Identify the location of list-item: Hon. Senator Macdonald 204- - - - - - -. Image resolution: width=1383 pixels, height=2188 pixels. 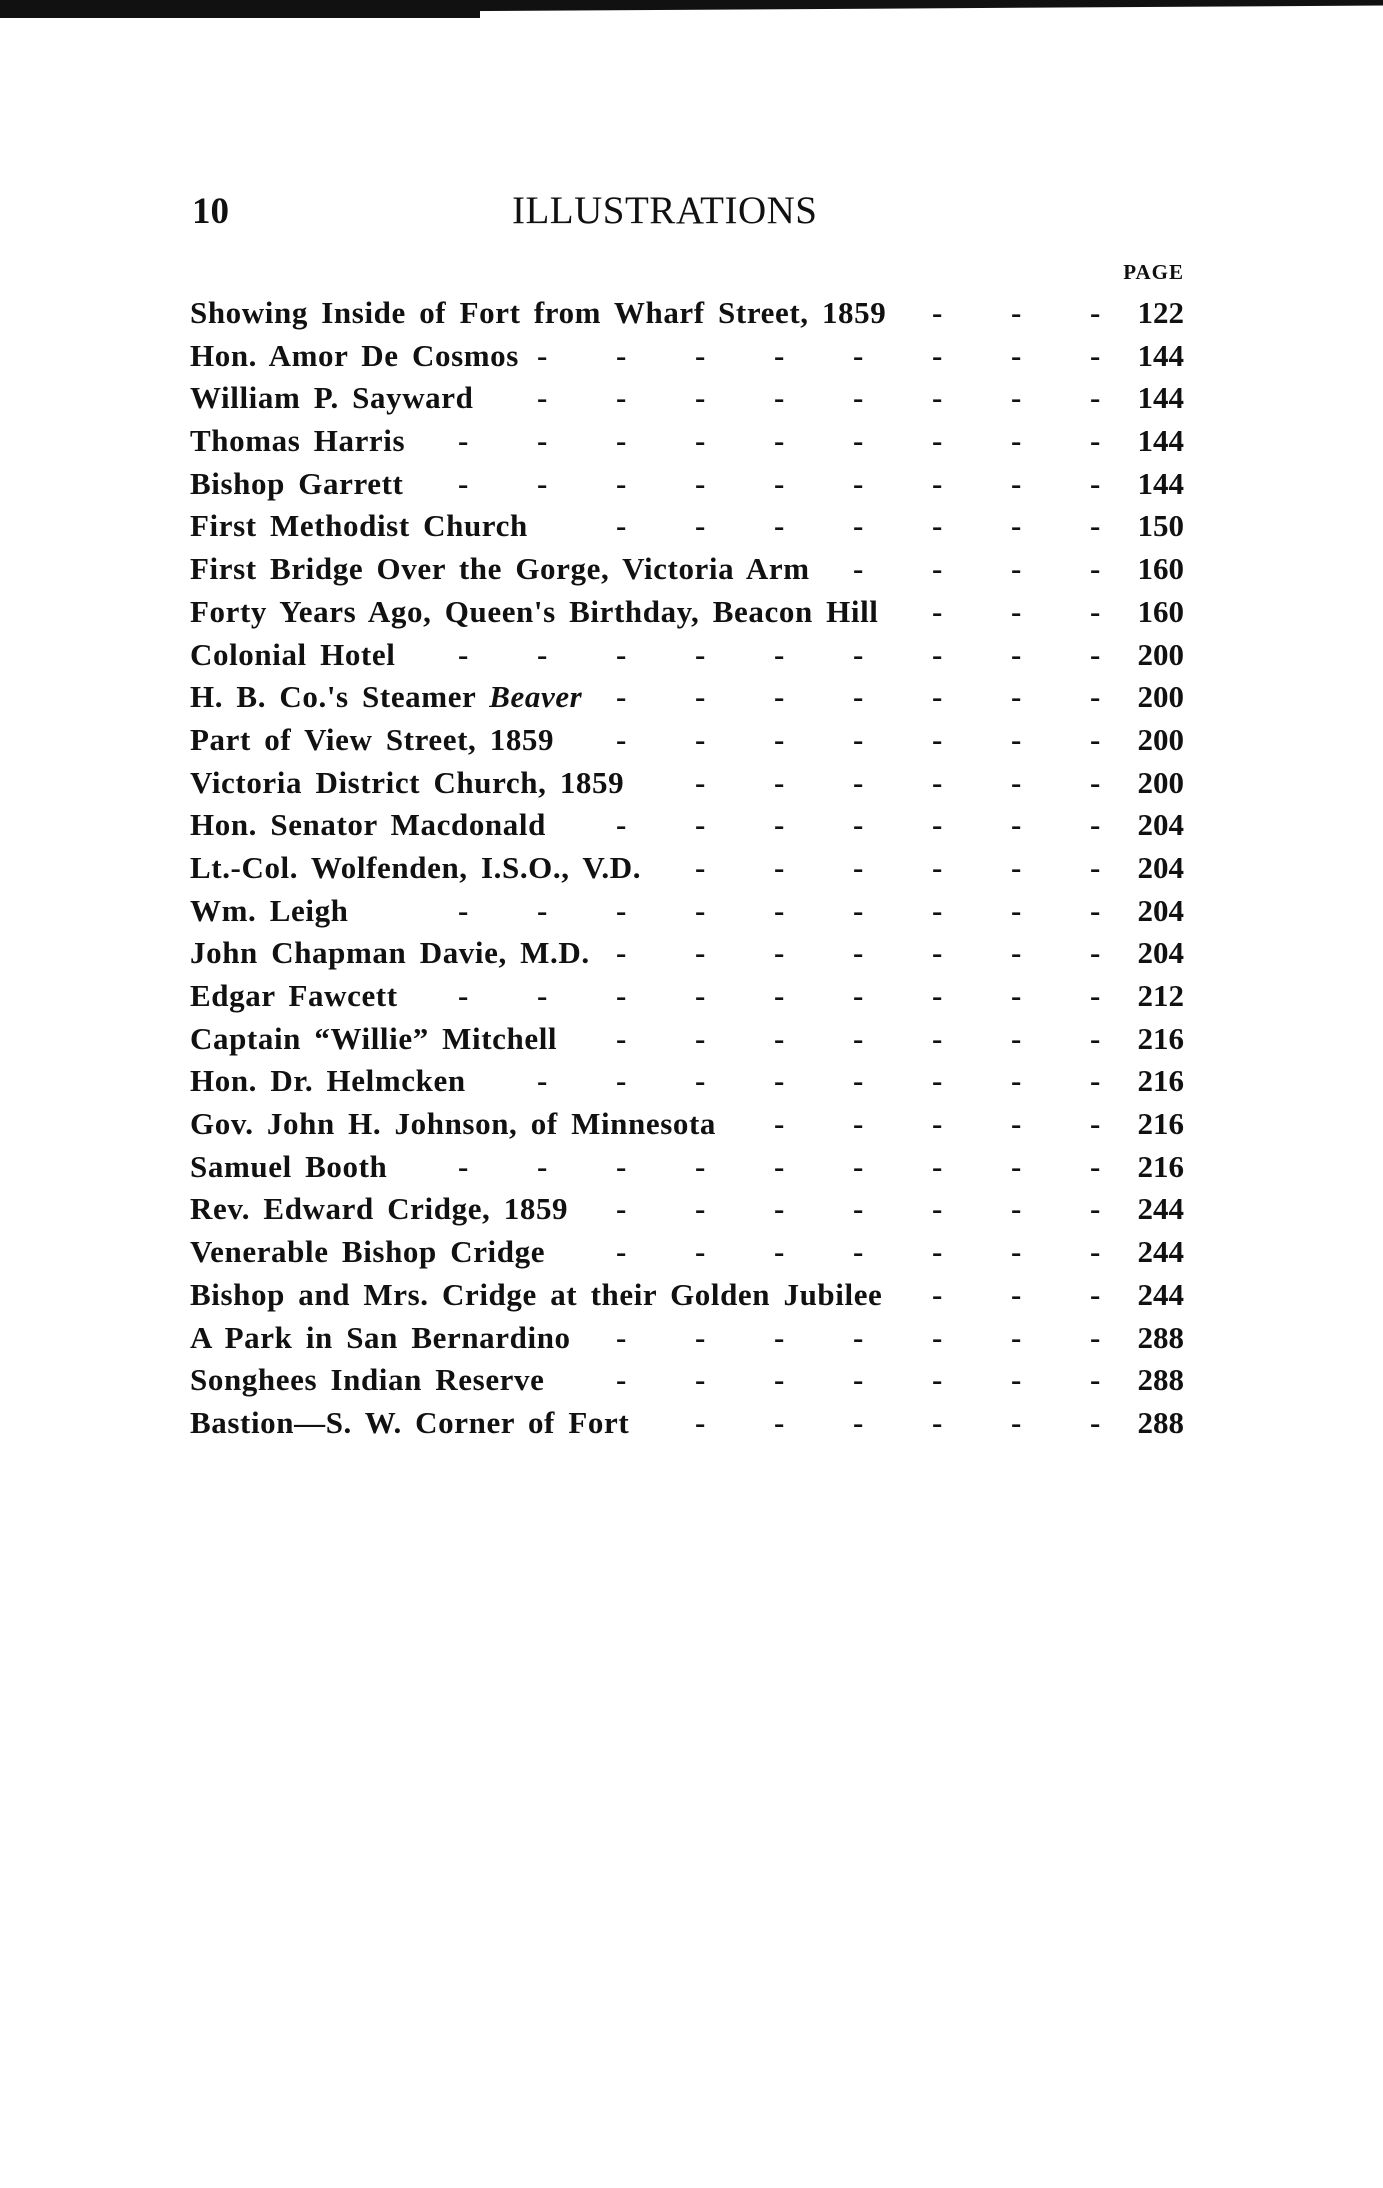
(687, 825).